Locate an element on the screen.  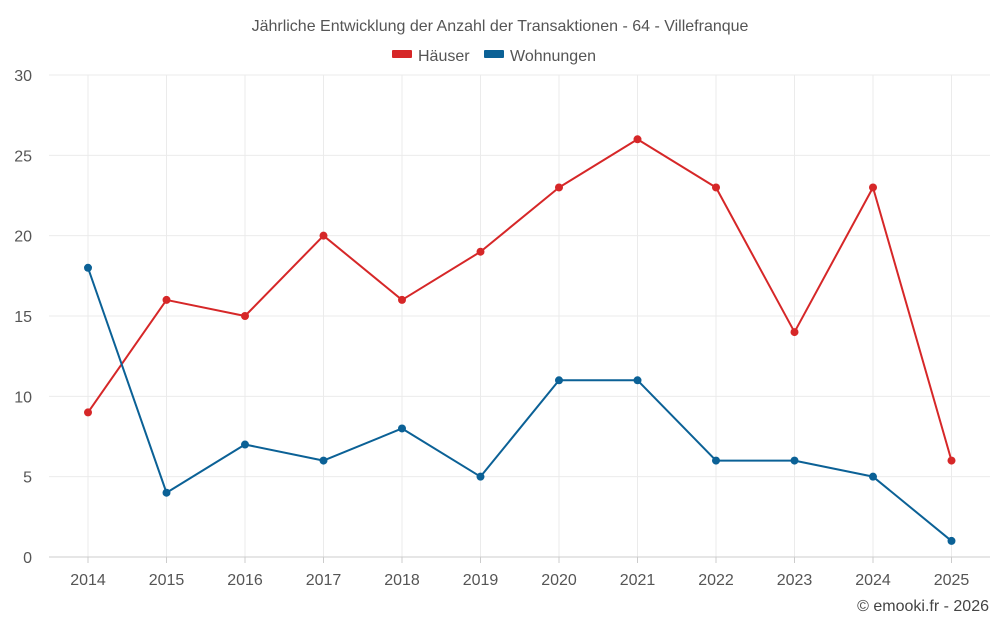
y-tick-label: 0 is located at coordinates (27, 558).